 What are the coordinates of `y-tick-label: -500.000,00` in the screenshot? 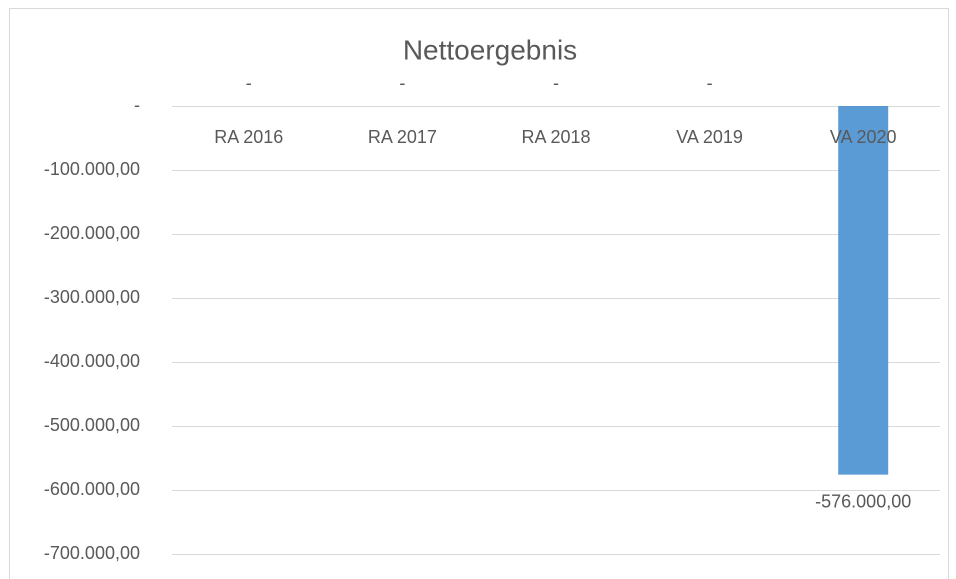 It's located at (92, 425).